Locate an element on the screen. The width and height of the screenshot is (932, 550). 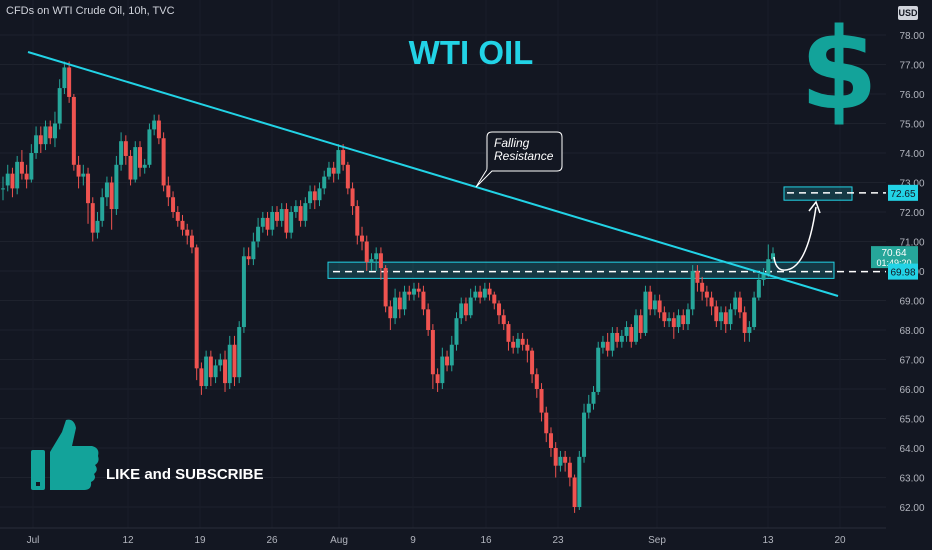
y-tick-label: 71.00 is located at coordinates (911, 243).